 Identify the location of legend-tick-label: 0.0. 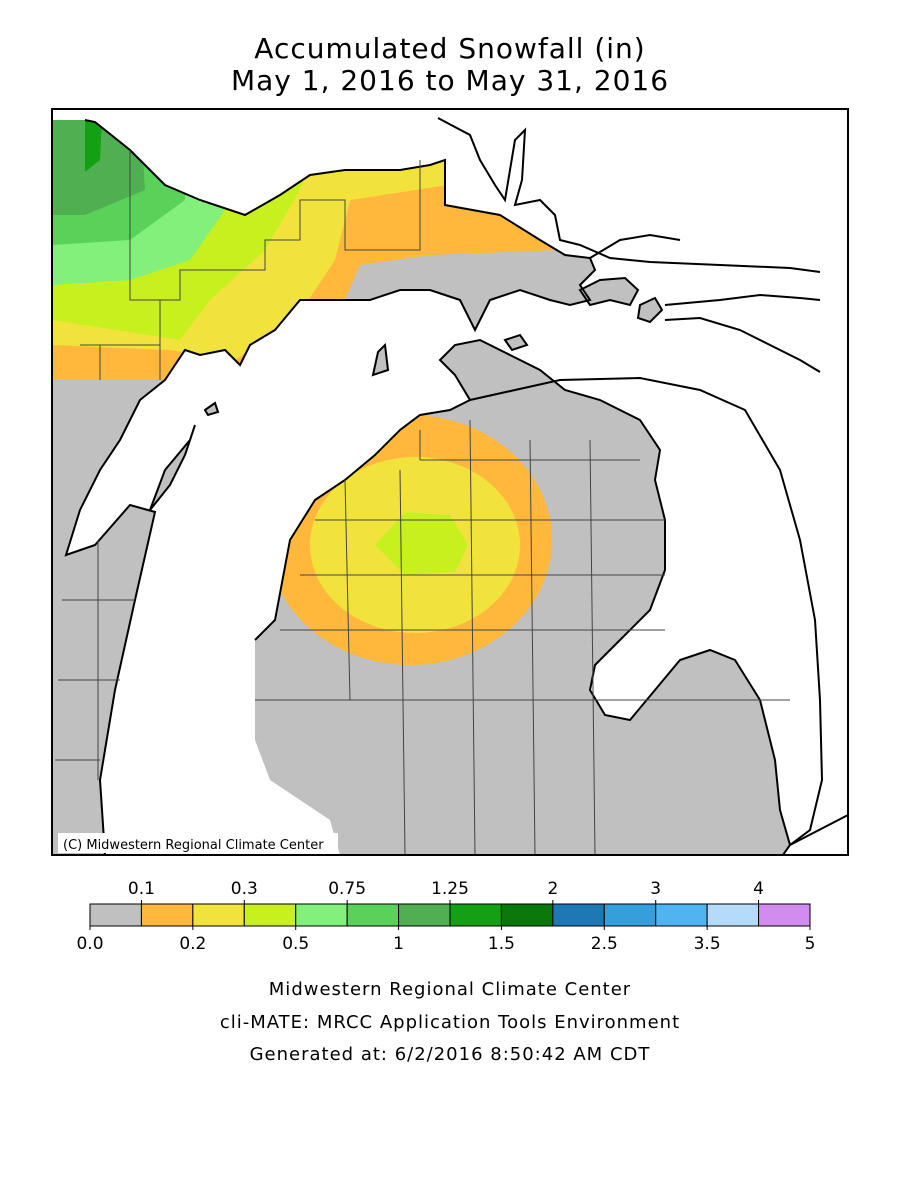
(89, 944).